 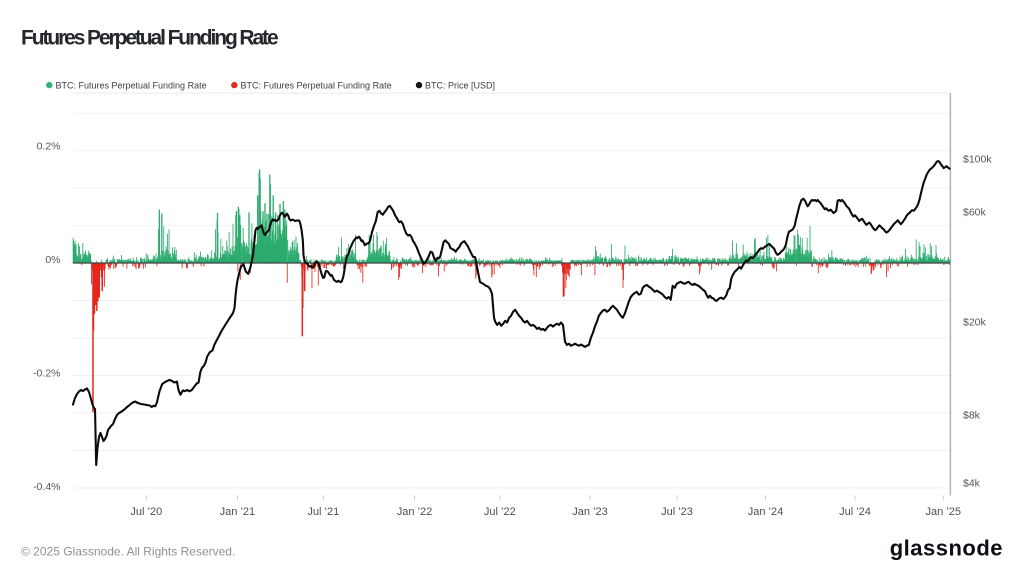 What do you see at coordinates (500, 512) in the screenshot?
I see `svg-text: Jul ’22` at bounding box center [500, 512].